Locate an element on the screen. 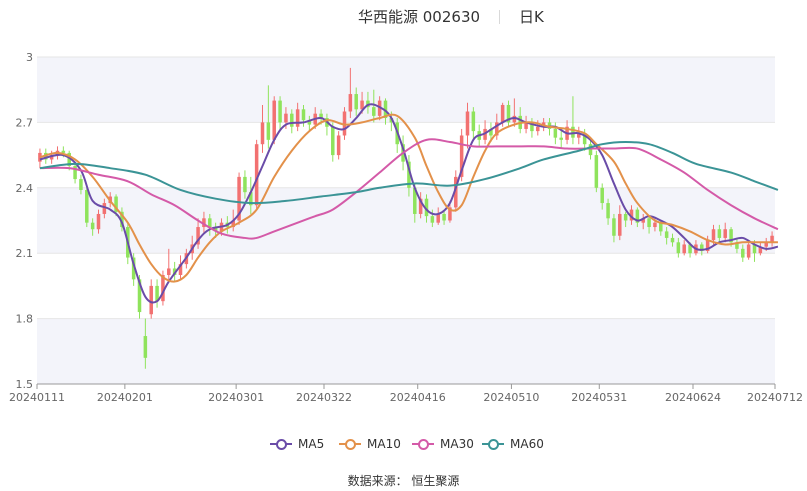 The width and height of the screenshot is (807, 491). x-tick-label: 20240712 is located at coordinates (775, 397).